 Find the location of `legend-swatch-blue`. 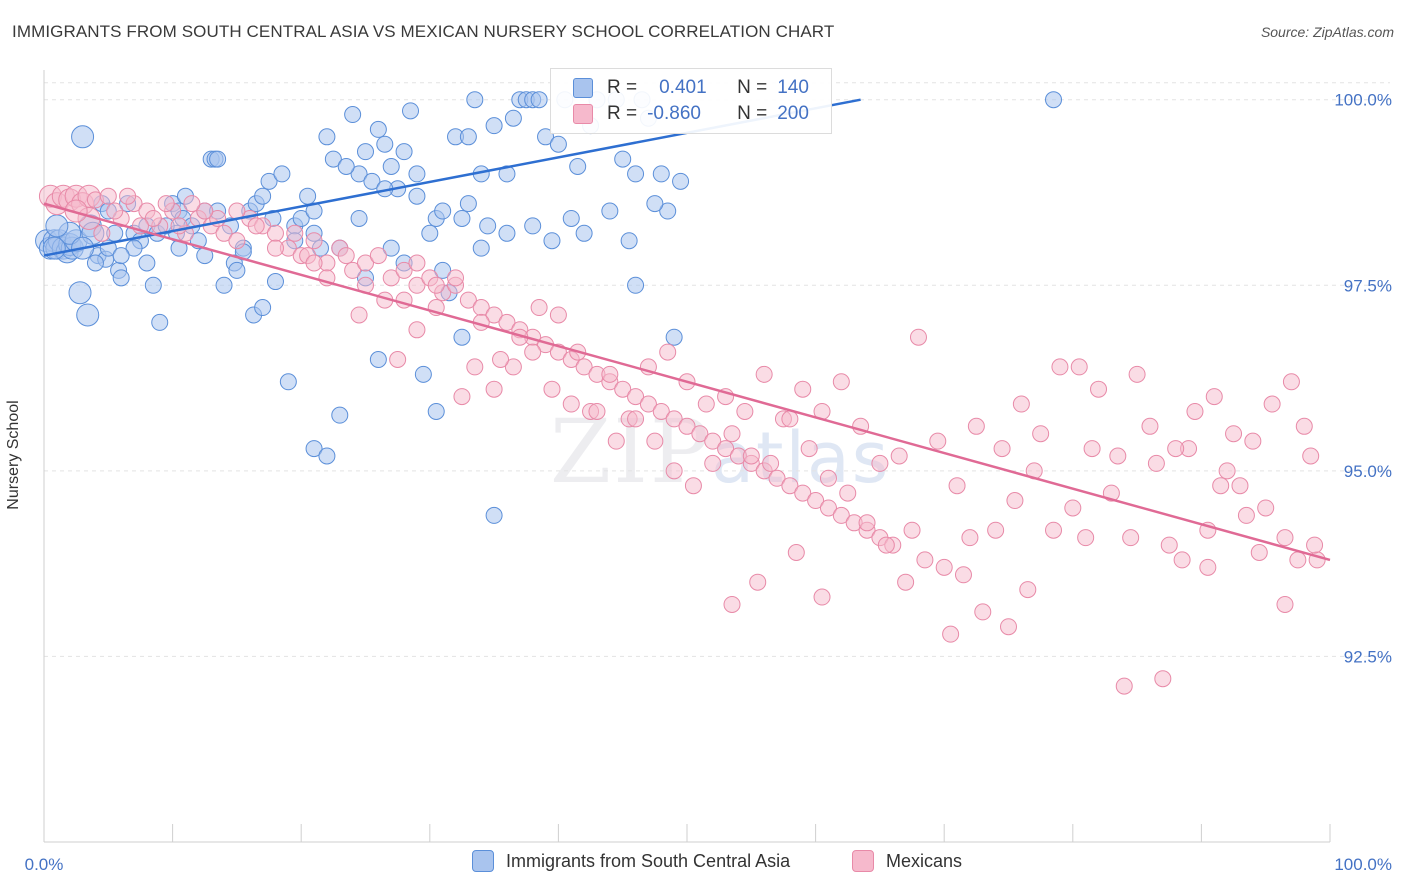

legend-swatch-blue is located at coordinates (583, 88).